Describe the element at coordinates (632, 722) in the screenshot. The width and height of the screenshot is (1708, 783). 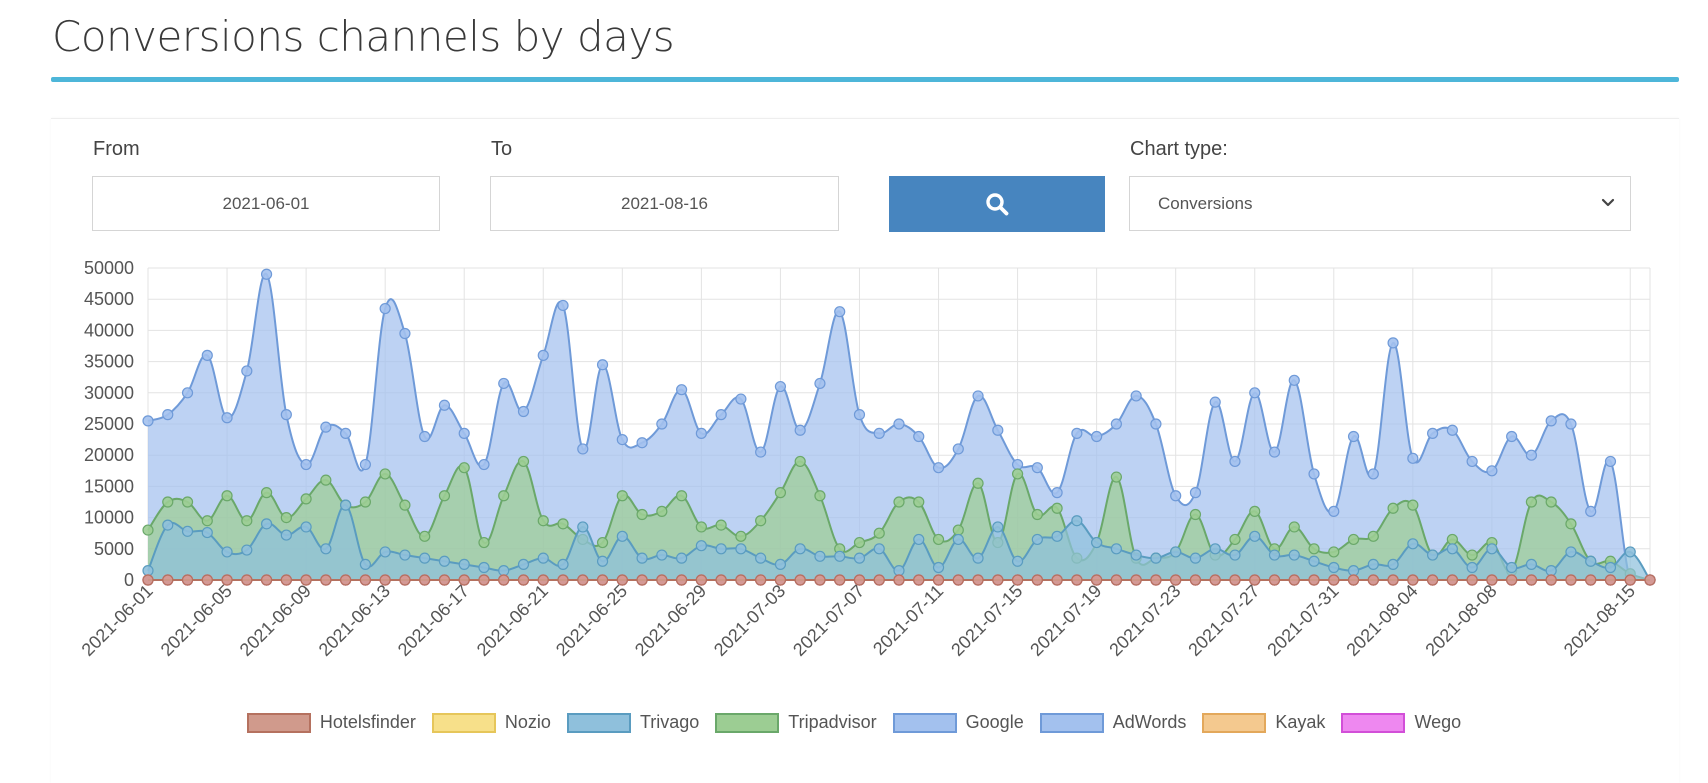
I see `legend-item-trivago: Trivago` at that location.